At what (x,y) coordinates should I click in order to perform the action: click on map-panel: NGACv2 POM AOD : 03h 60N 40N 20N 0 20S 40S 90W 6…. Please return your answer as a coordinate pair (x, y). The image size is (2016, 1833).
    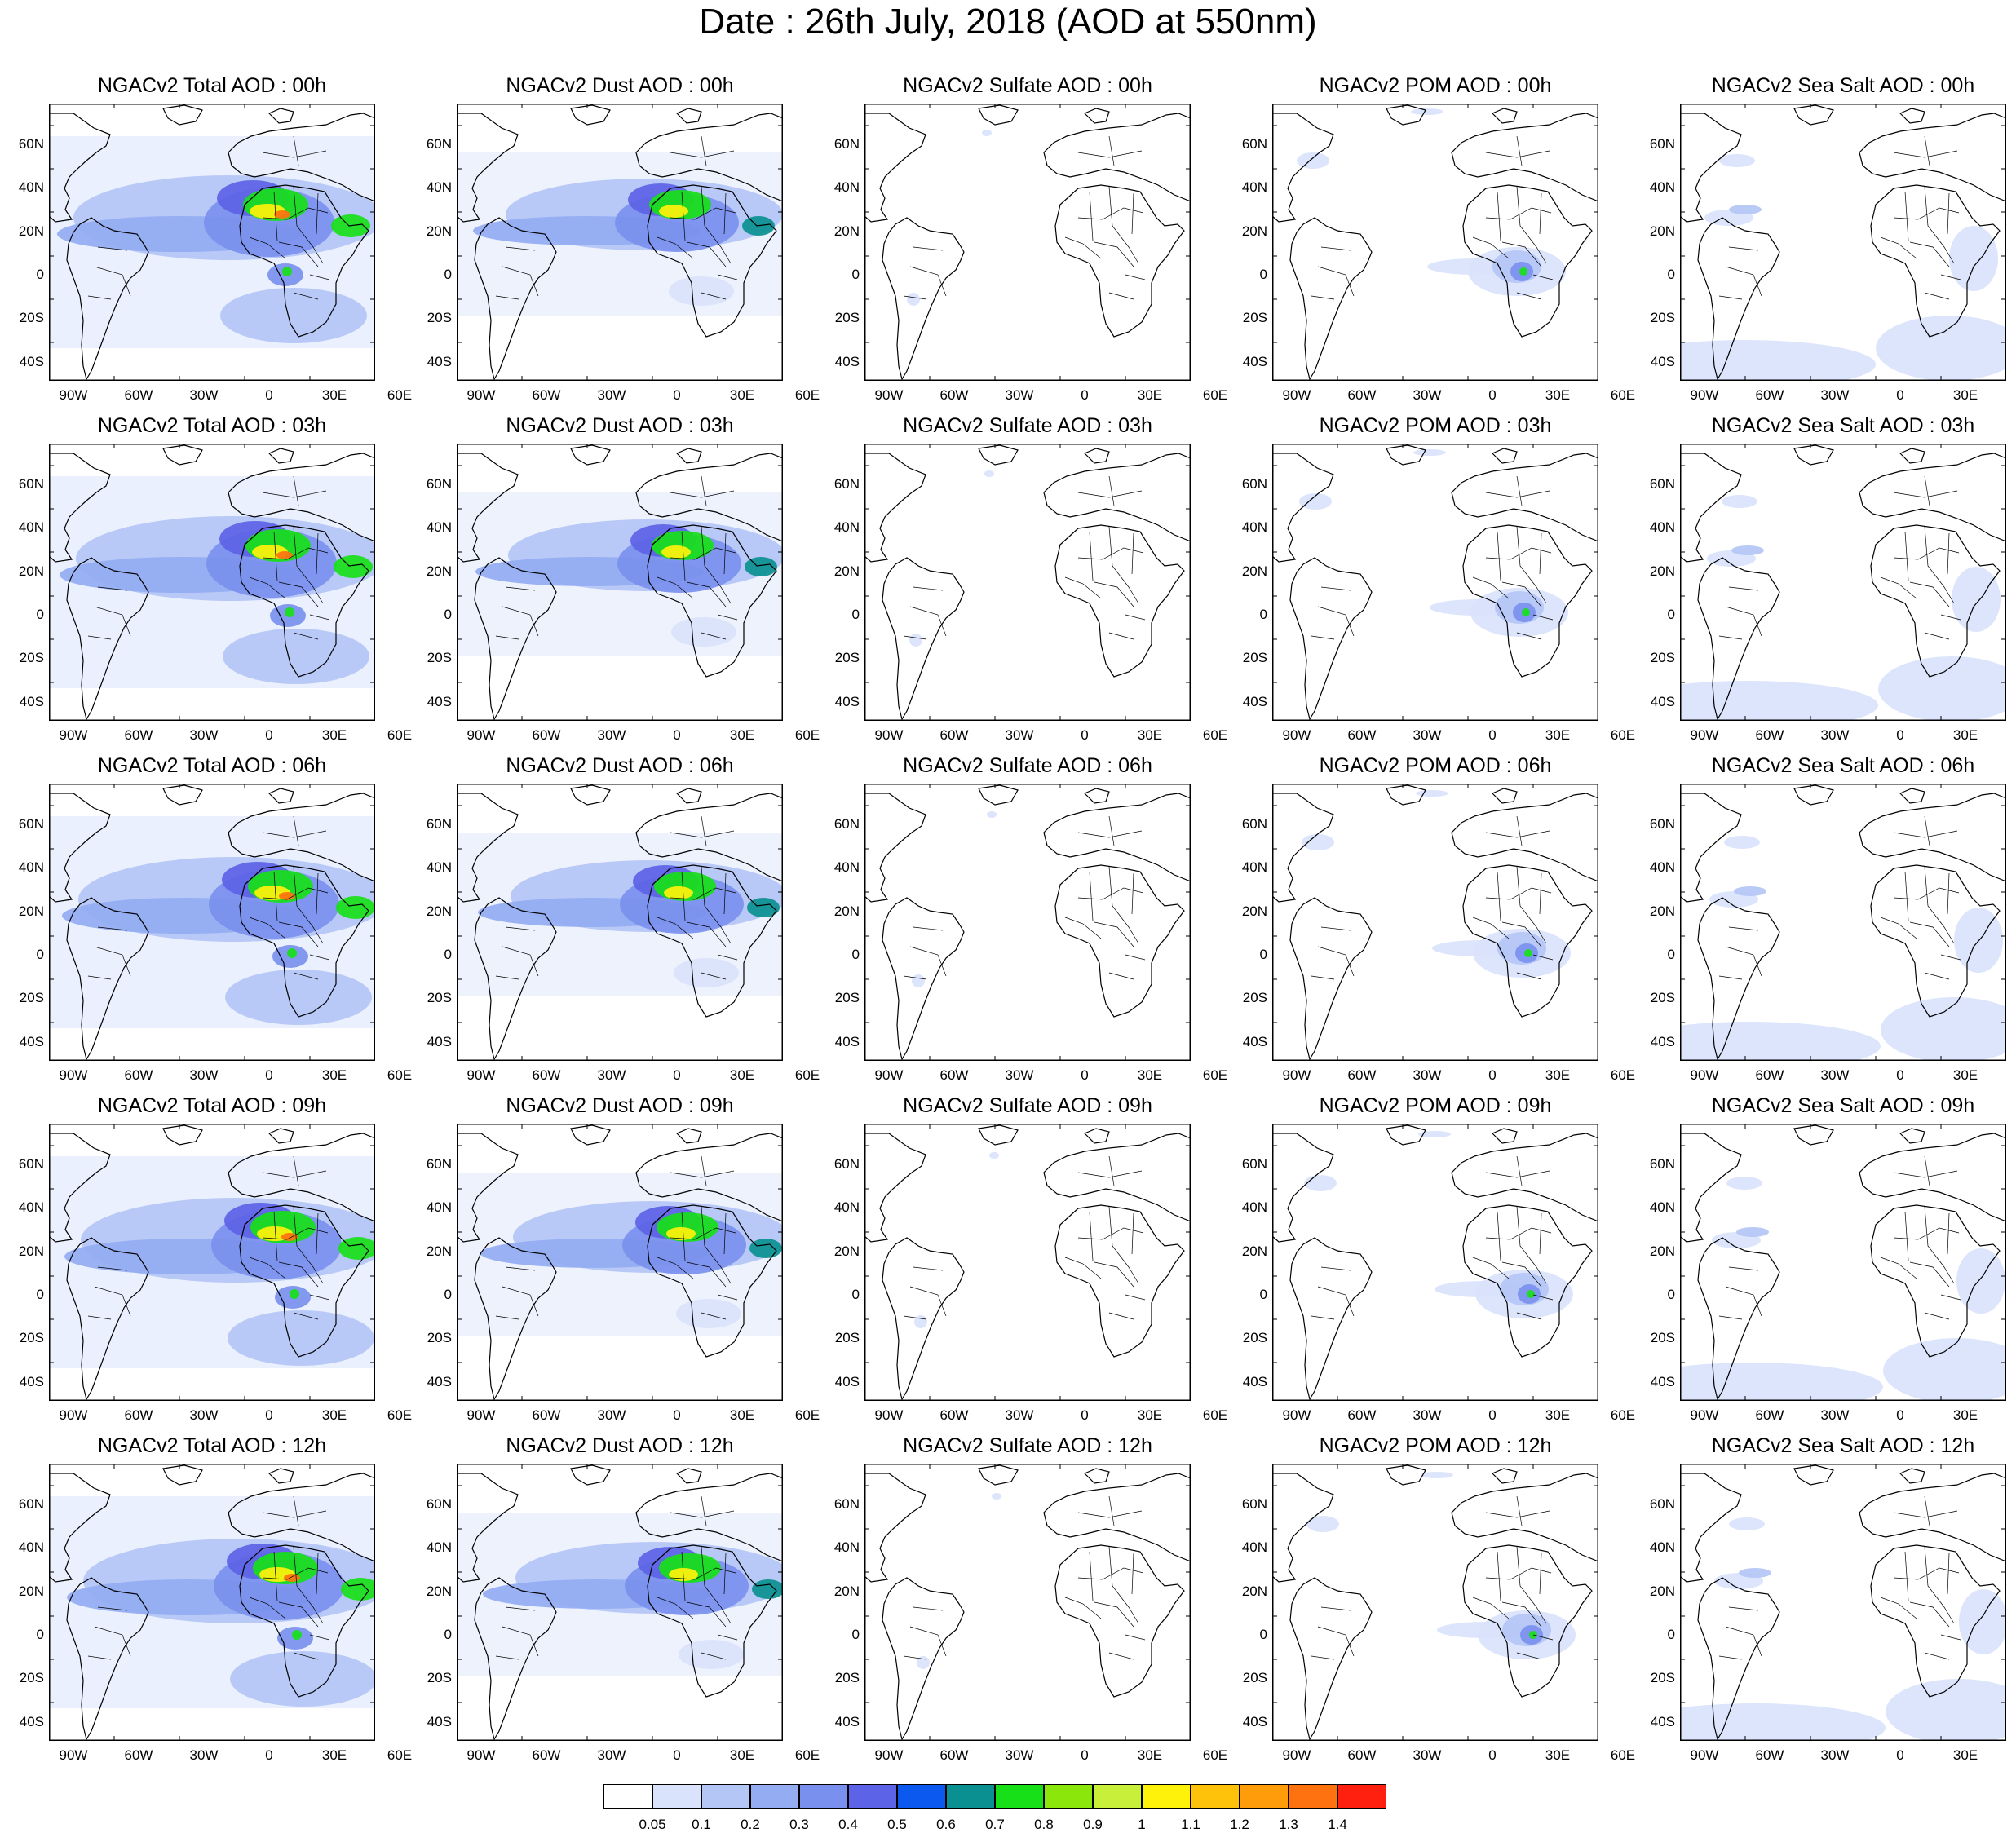
    Looking at the image, I should click on (1429, 578).